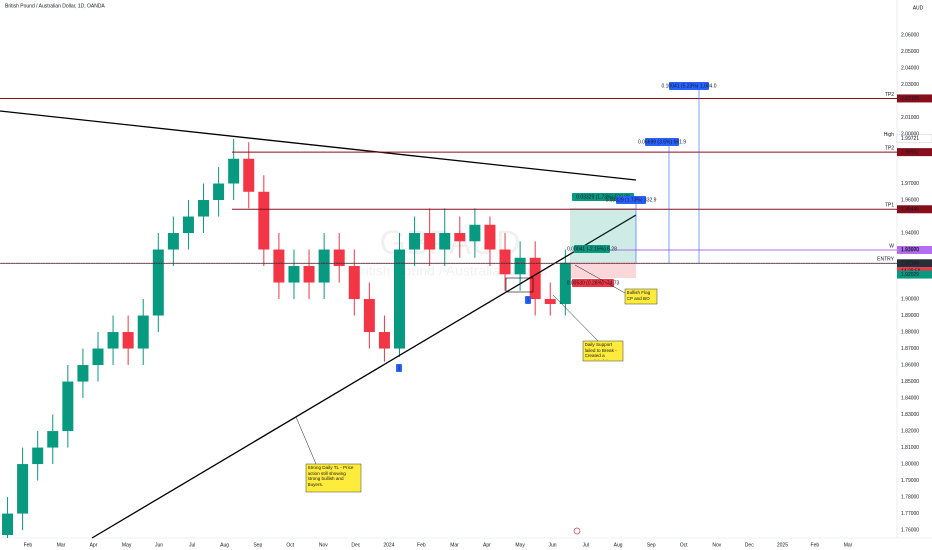  Describe the element at coordinates (910, 448) in the screenshot. I see `y-tick-label: 1.81000` at that location.